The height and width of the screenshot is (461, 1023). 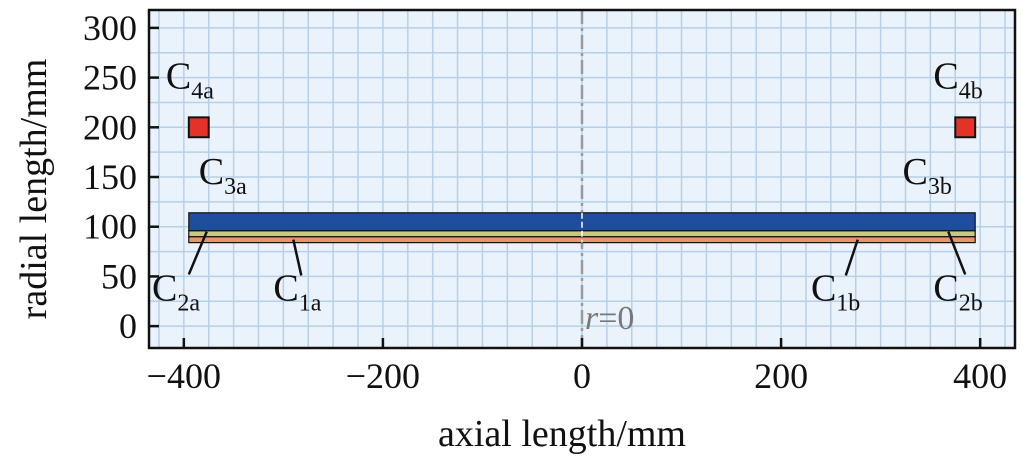 What do you see at coordinates (176, 291) in the screenshot?
I see `label-c2a: C2a` at bounding box center [176, 291].